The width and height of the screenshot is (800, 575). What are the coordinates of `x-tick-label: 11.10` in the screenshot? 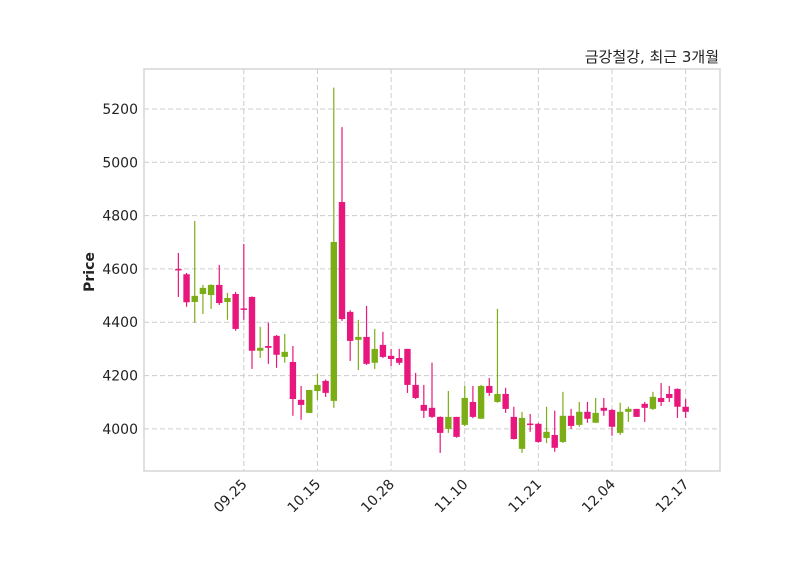 It's located at (452, 497).